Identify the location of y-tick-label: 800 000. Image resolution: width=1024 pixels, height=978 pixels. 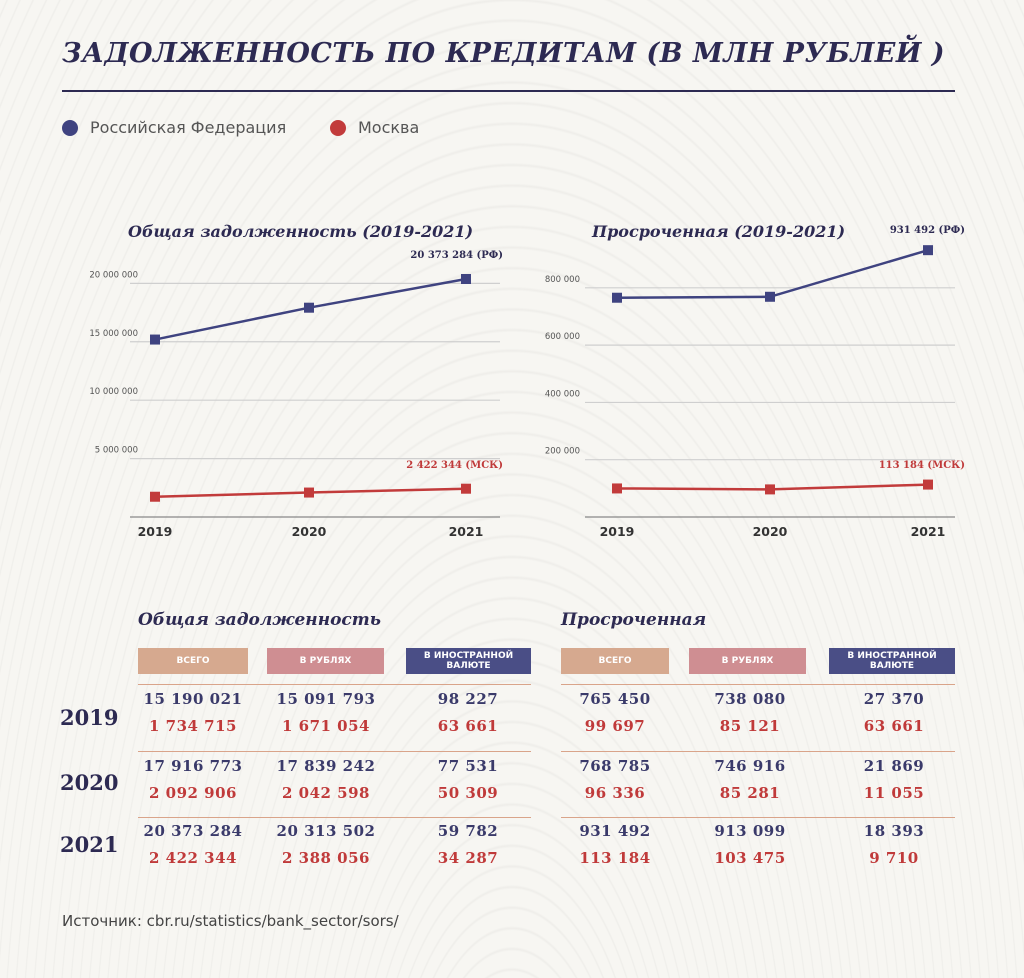
(562, 280).